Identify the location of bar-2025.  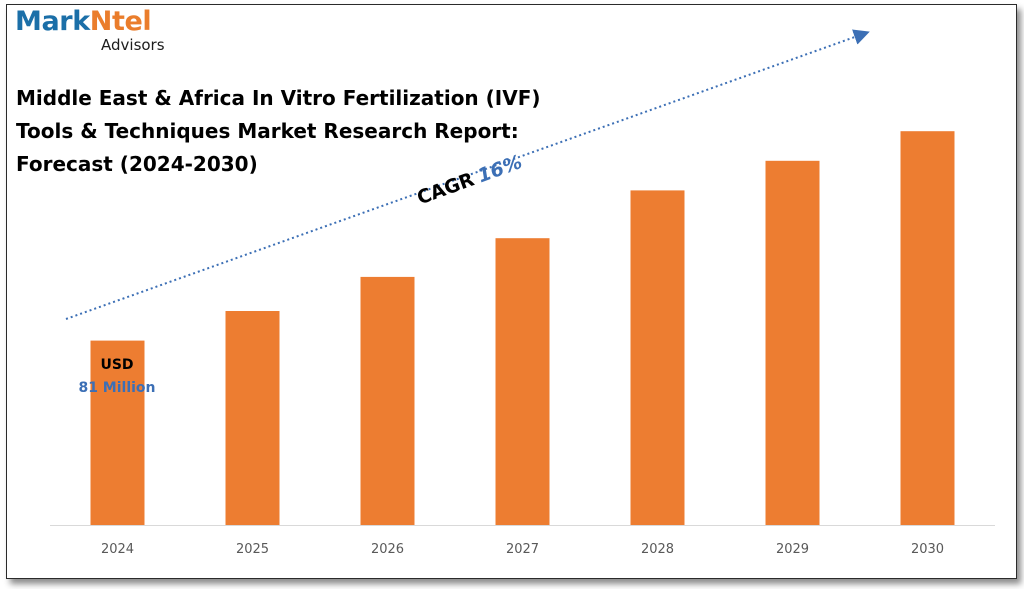
(252, 418).